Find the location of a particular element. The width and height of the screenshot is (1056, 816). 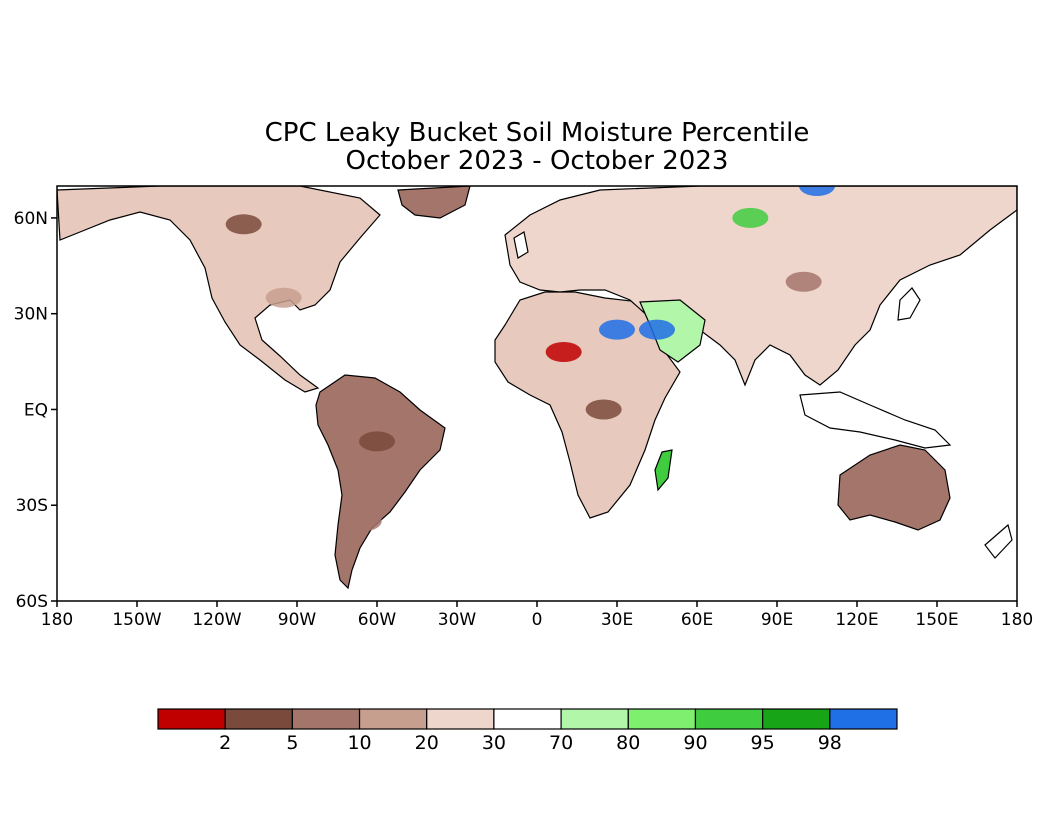

lat-tick-label: 60N is located at coordinates (31, 219).